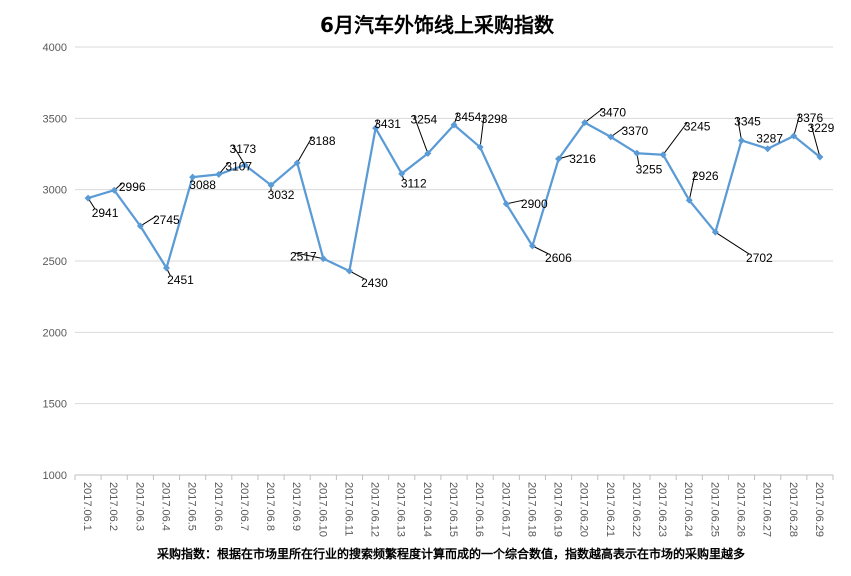 The image size is (851, 576). I want to click on x-tick-label: 2017.06.17, so click(505, 509).